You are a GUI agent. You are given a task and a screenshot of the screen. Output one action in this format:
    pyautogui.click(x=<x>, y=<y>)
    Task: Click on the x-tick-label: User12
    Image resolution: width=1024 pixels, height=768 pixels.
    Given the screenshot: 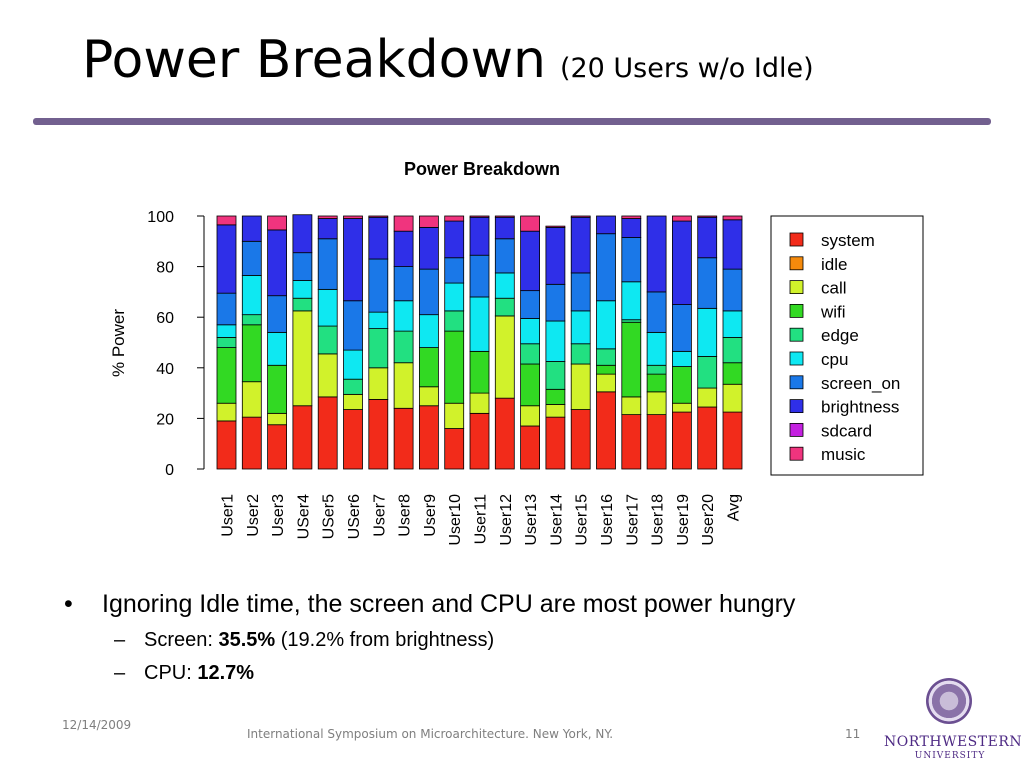 What is the action you would take?
    pyautogui.click(x=506, y=520)
    